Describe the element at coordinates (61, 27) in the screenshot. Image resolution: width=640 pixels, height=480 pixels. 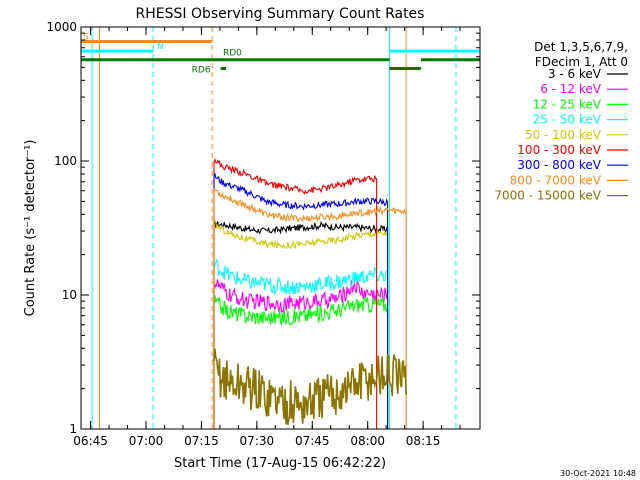
I see `y-tick-label: 1000` at that location.